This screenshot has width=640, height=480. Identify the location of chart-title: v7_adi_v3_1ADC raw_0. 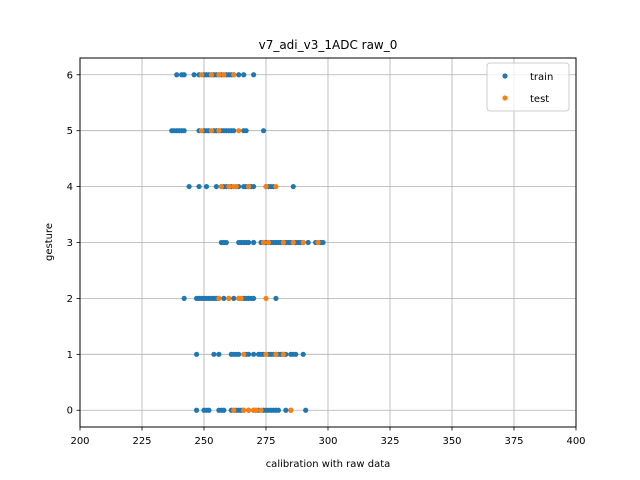
(328, 45).